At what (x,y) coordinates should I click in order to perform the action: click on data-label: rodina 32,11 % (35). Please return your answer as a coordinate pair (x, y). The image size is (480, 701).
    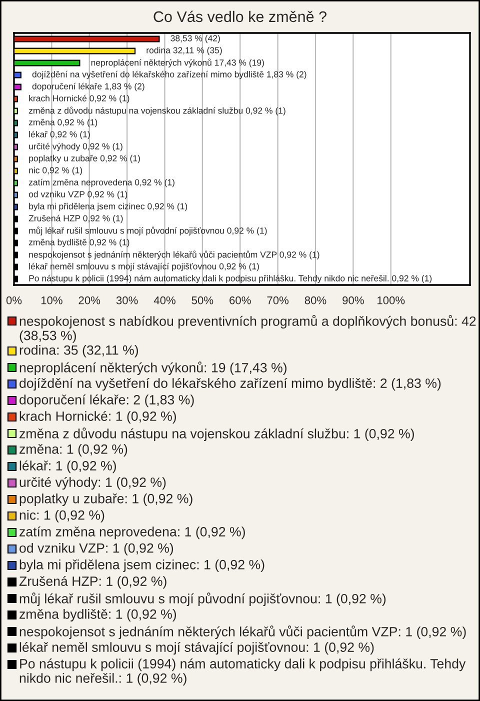
    Looking at the image, I should click on (184, 51).